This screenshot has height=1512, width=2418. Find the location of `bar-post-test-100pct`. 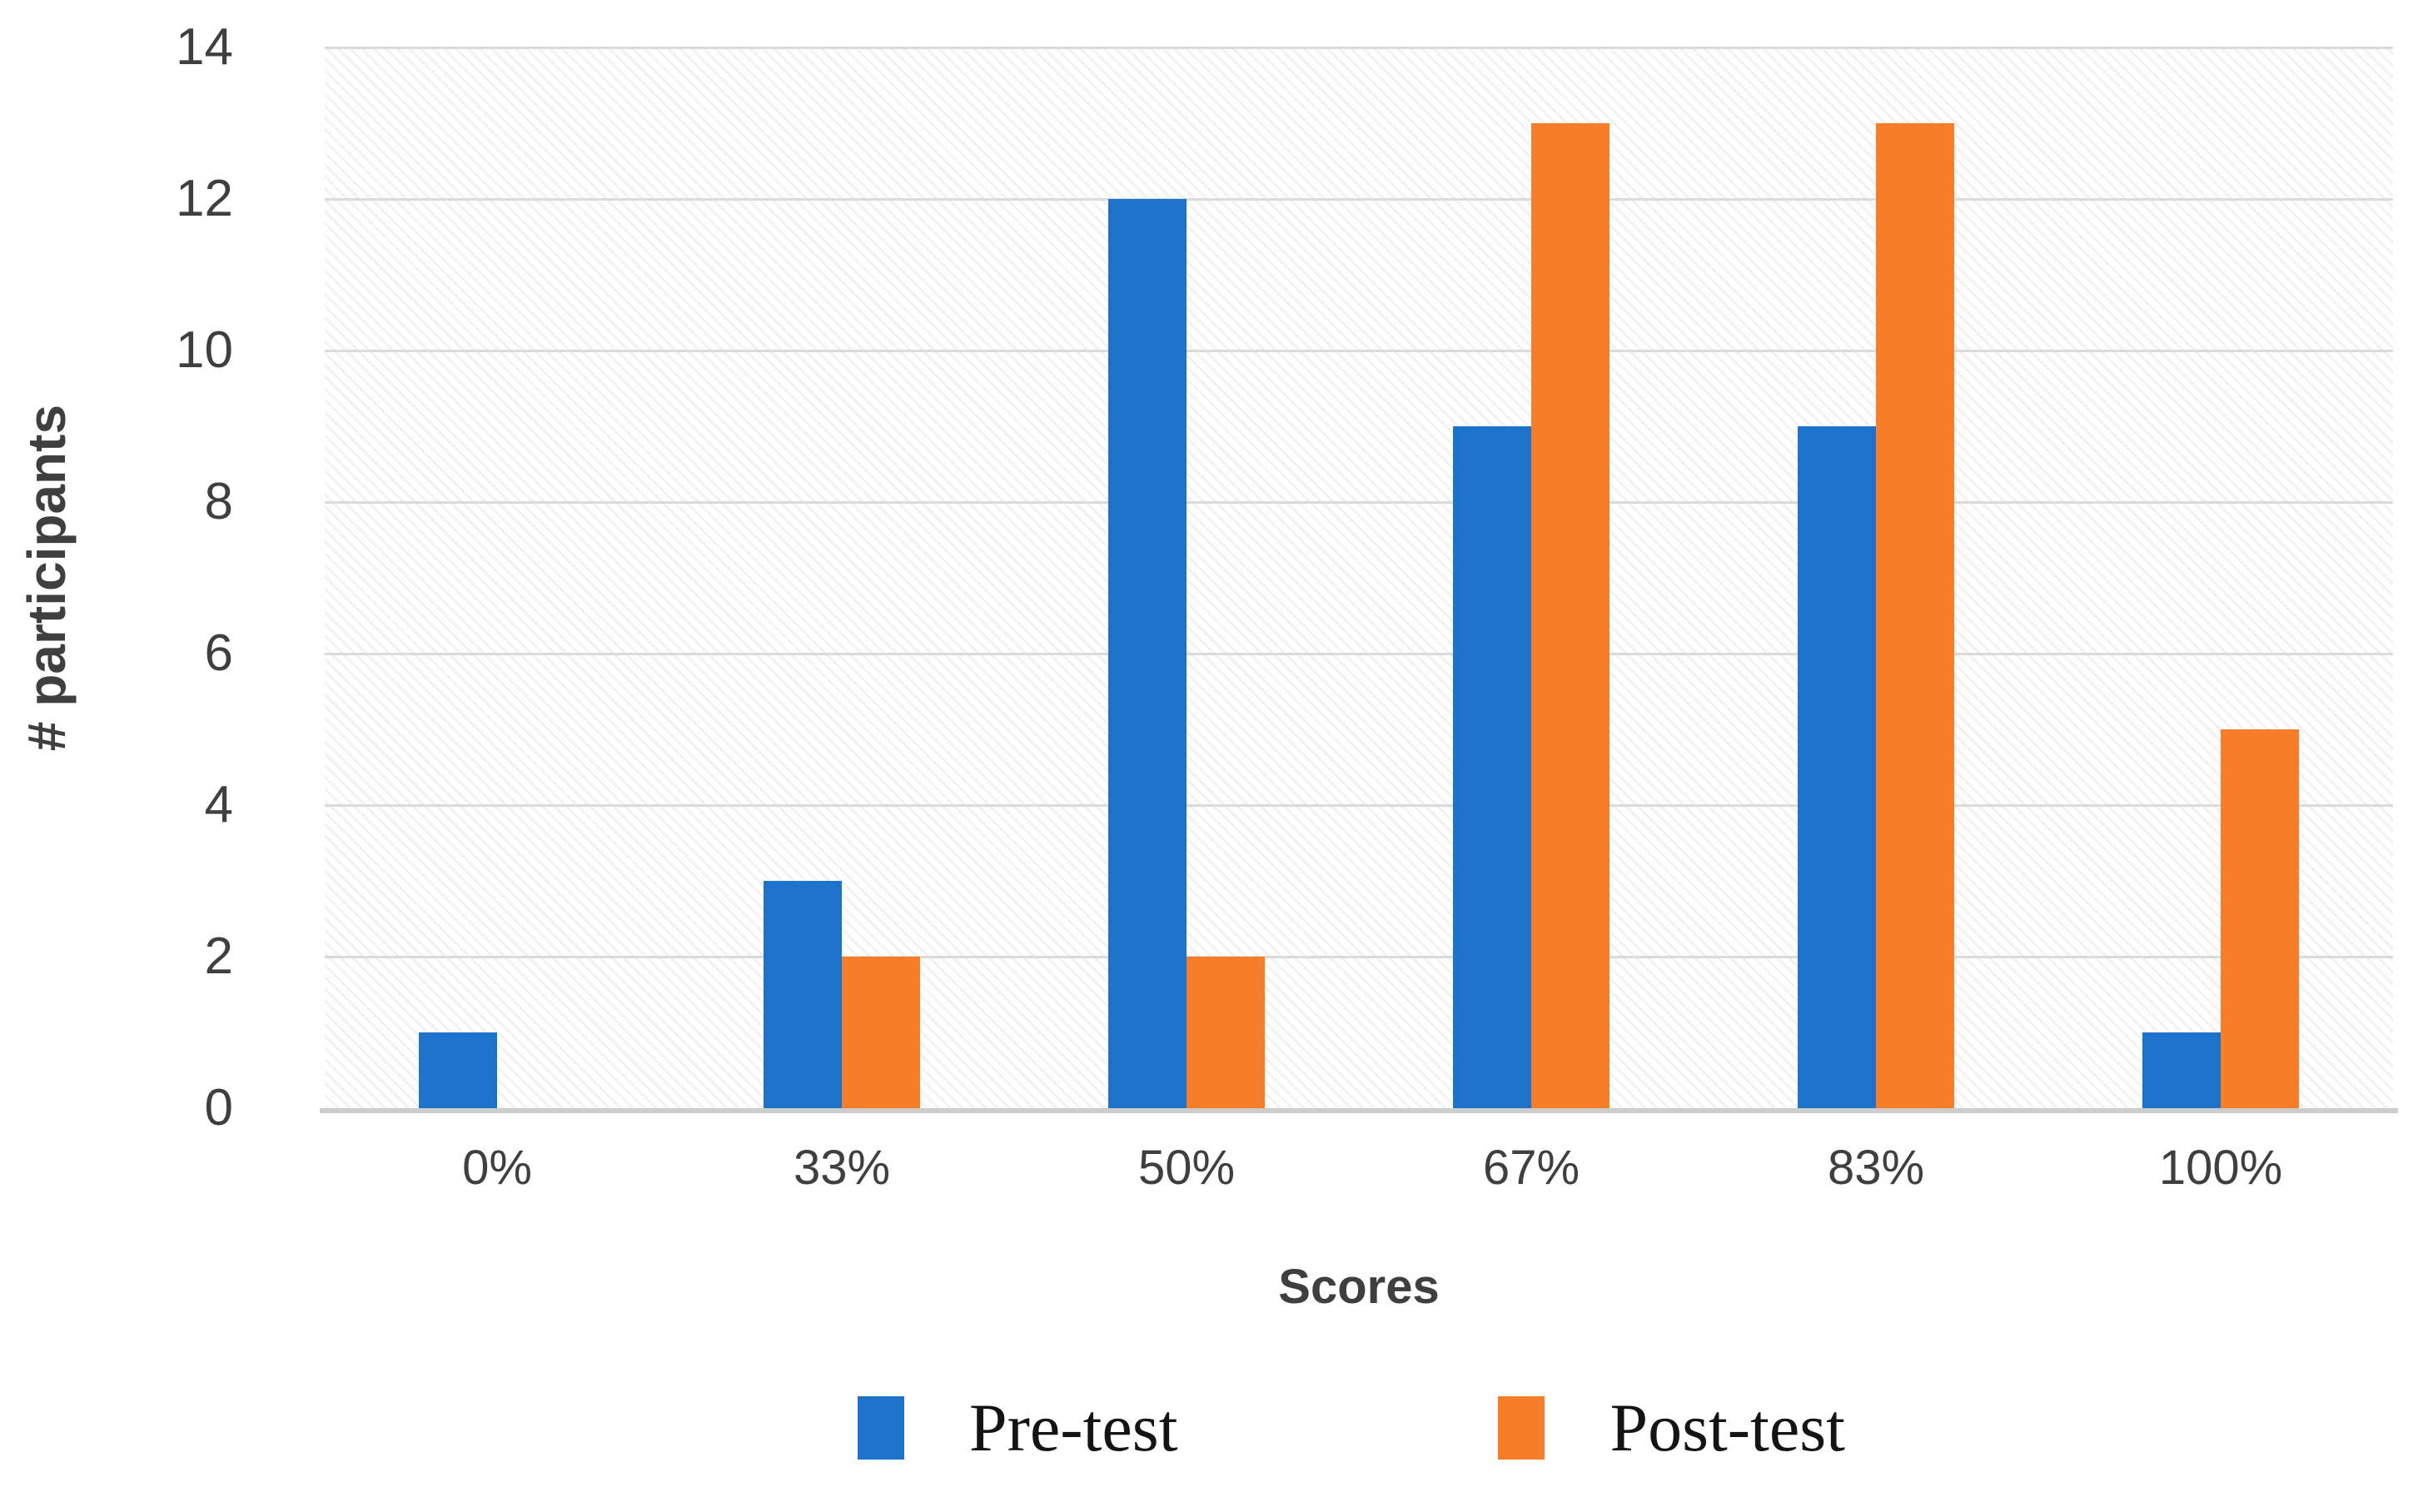

bar-post-test-100pct is located at coordinates (2260, 918).